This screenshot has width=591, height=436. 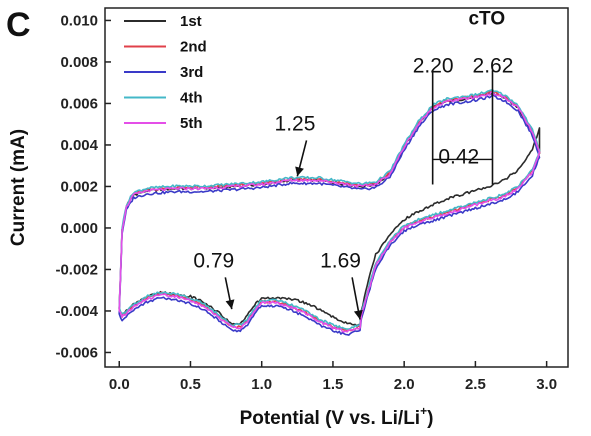 What do you see at coordinates (330, 418) in the screenshot?
I see `x-axis-title-main: Potential (V vs. Li/Li` at bounding box center [330, 418].